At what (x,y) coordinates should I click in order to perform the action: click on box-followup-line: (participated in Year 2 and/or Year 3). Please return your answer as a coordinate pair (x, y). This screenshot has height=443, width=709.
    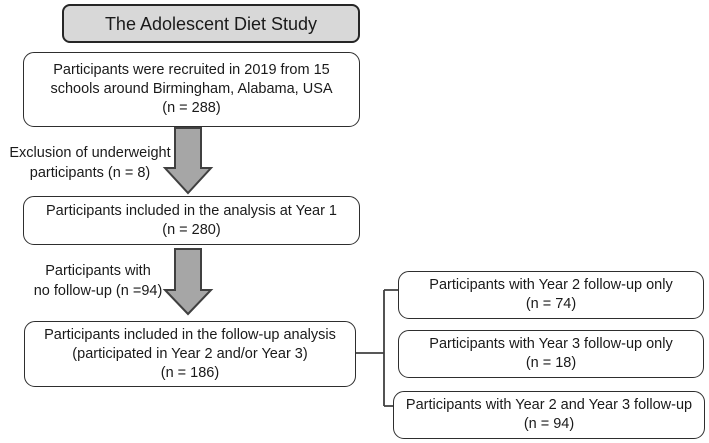
    Looking at the image, I should click on (190, 353).